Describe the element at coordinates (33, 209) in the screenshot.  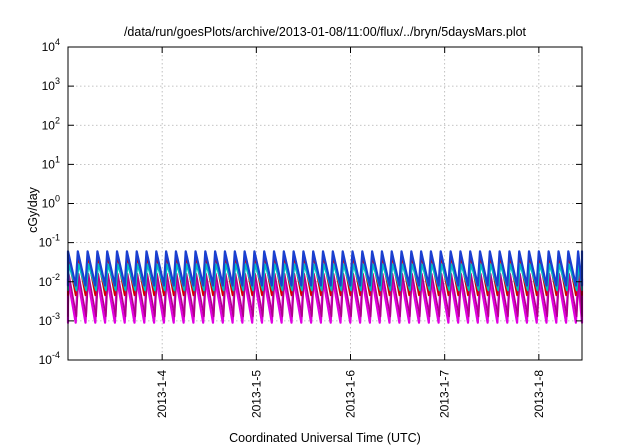
I see `y-axis-label: cGy/day` at that location.